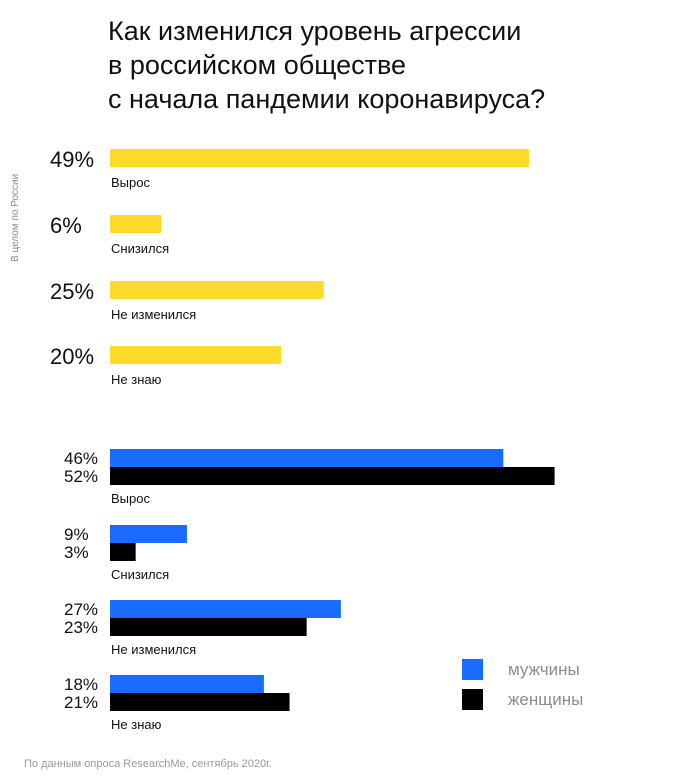 Image resolution: width=680 pixels, height=776 pixels. What do you see at coordinates (81, 684) in the screenshot?
I see `value-label-men-dont-know: 18%` at bounding box center [81, 684].